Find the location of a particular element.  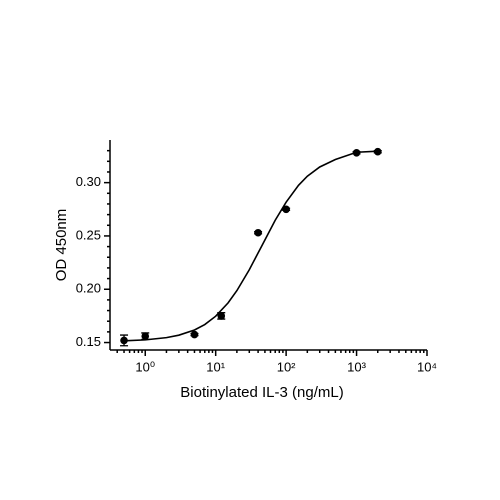

y-tick-label: 0.20 is located at coordinates (88, 288).